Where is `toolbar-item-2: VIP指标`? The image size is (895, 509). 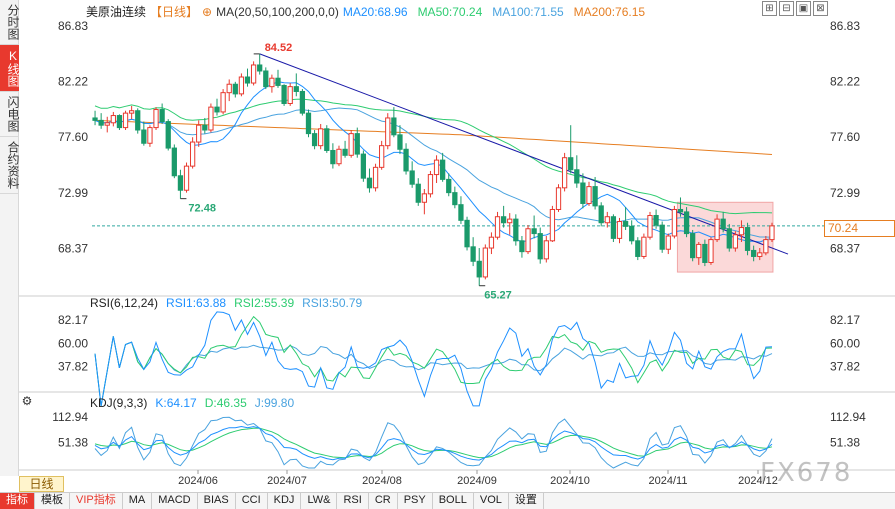
toolbar-item-2: VIP指标 is located at coordinates (96, 501).